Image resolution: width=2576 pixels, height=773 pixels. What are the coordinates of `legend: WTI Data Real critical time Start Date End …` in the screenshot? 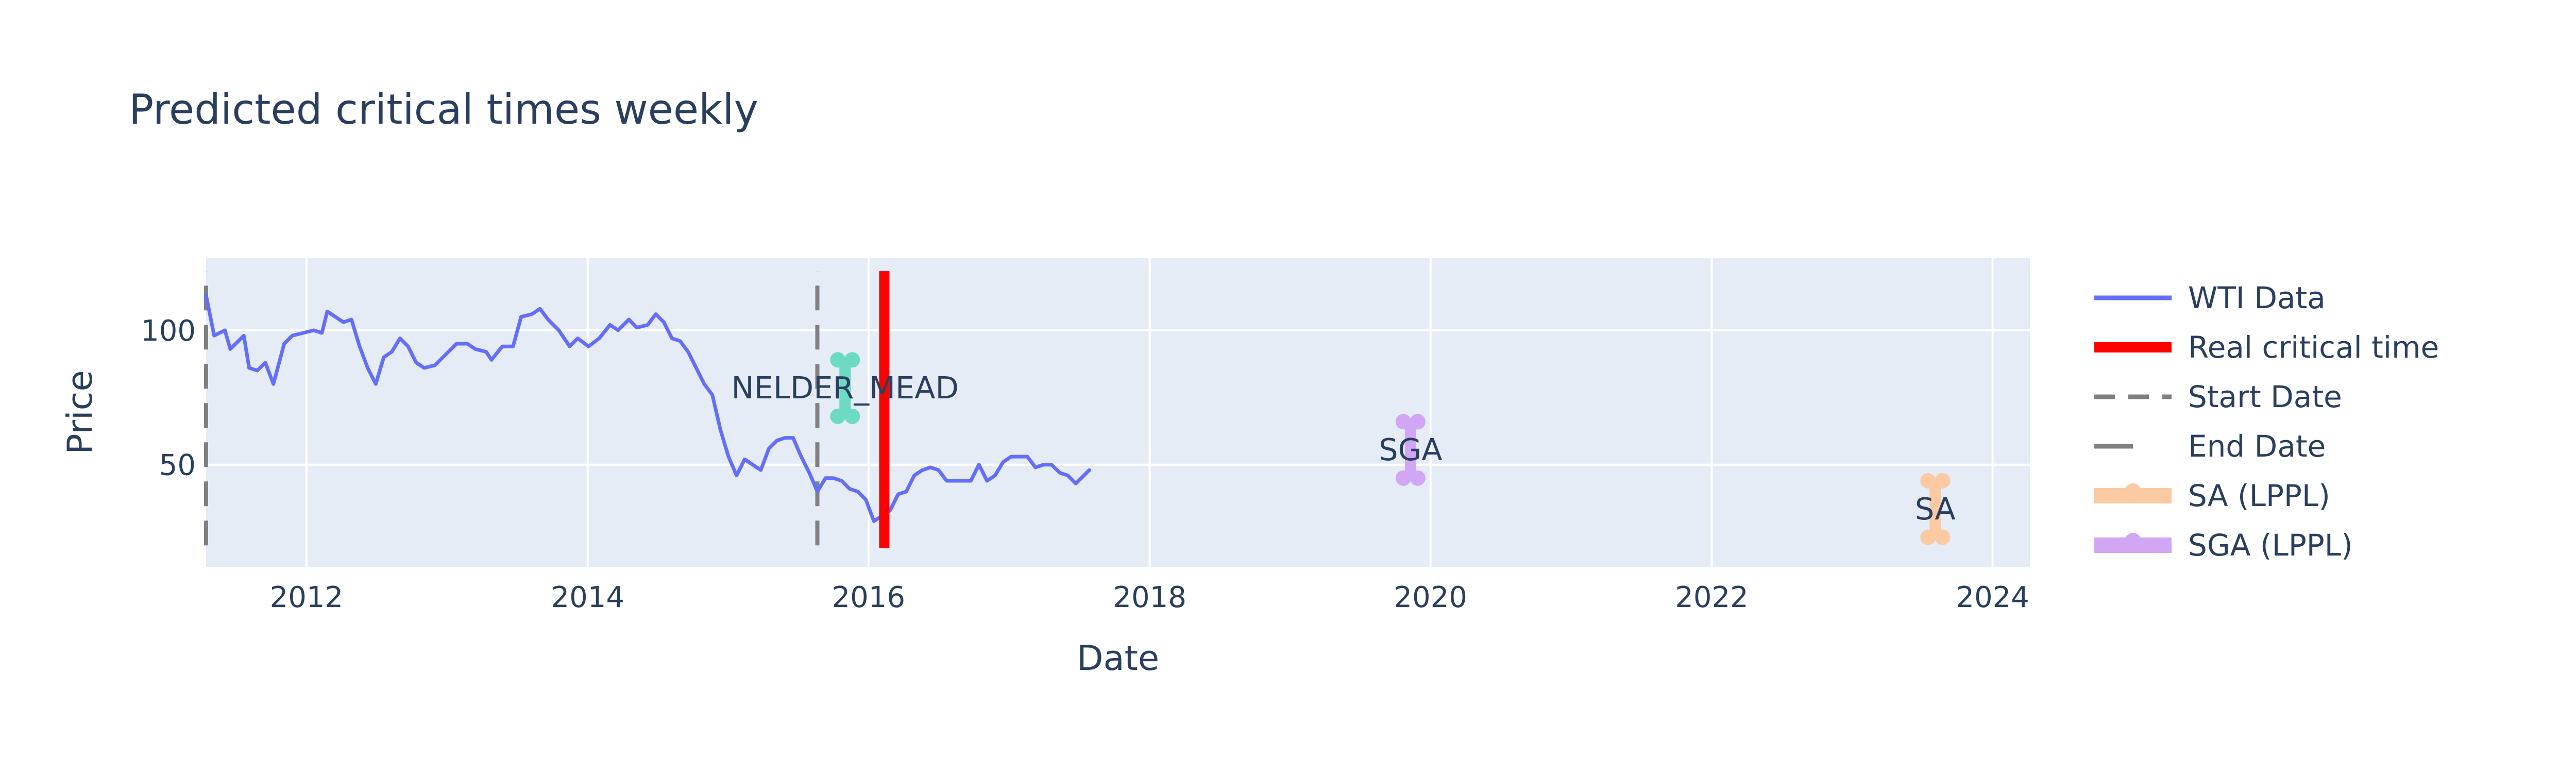 It's located at (2266, 421).